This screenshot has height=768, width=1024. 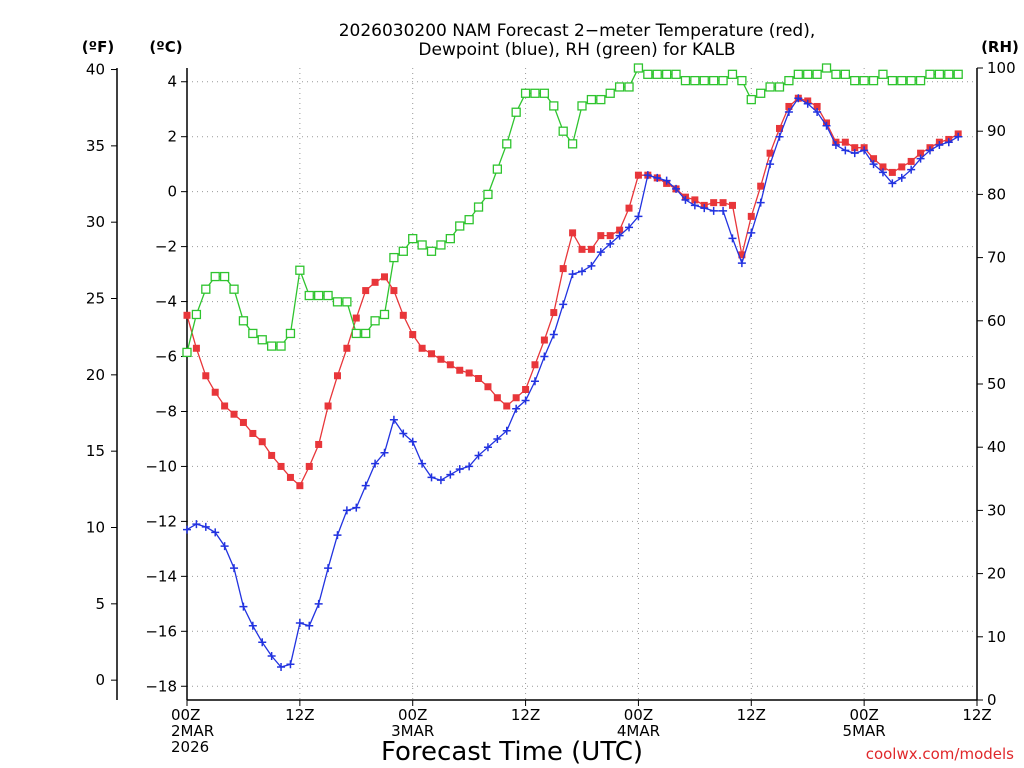 I want to click on celsius-tick-label: −10, so click(x=161, y=466).